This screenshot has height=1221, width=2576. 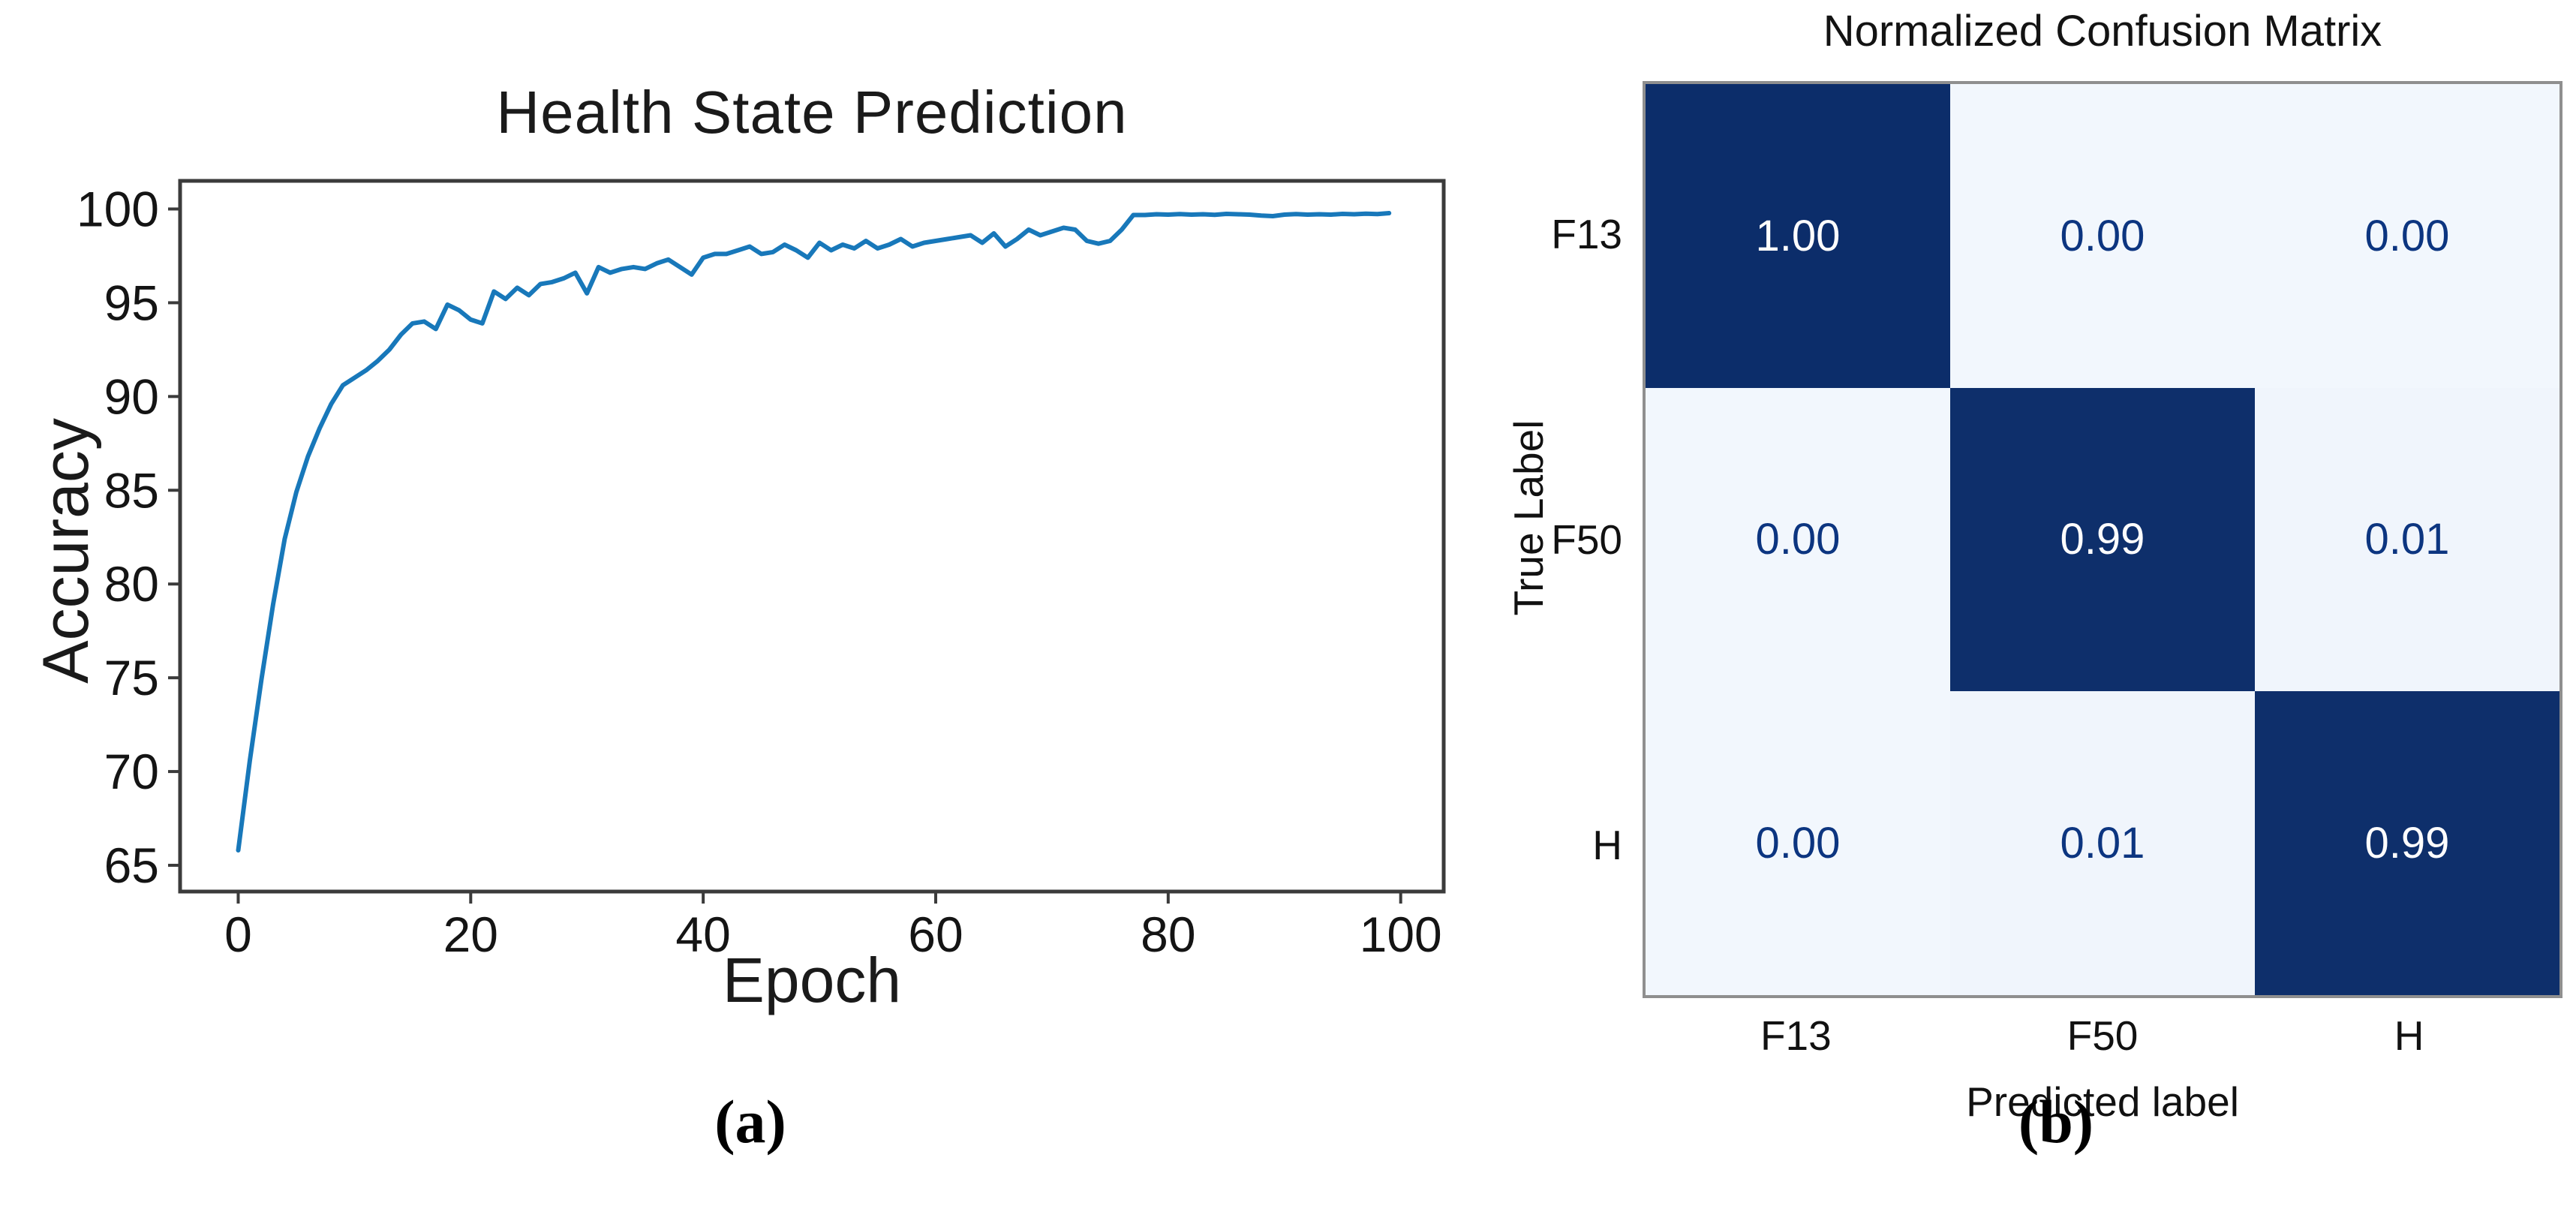 I want to click on y-tick-label: 90, so click(x=131, y=396).